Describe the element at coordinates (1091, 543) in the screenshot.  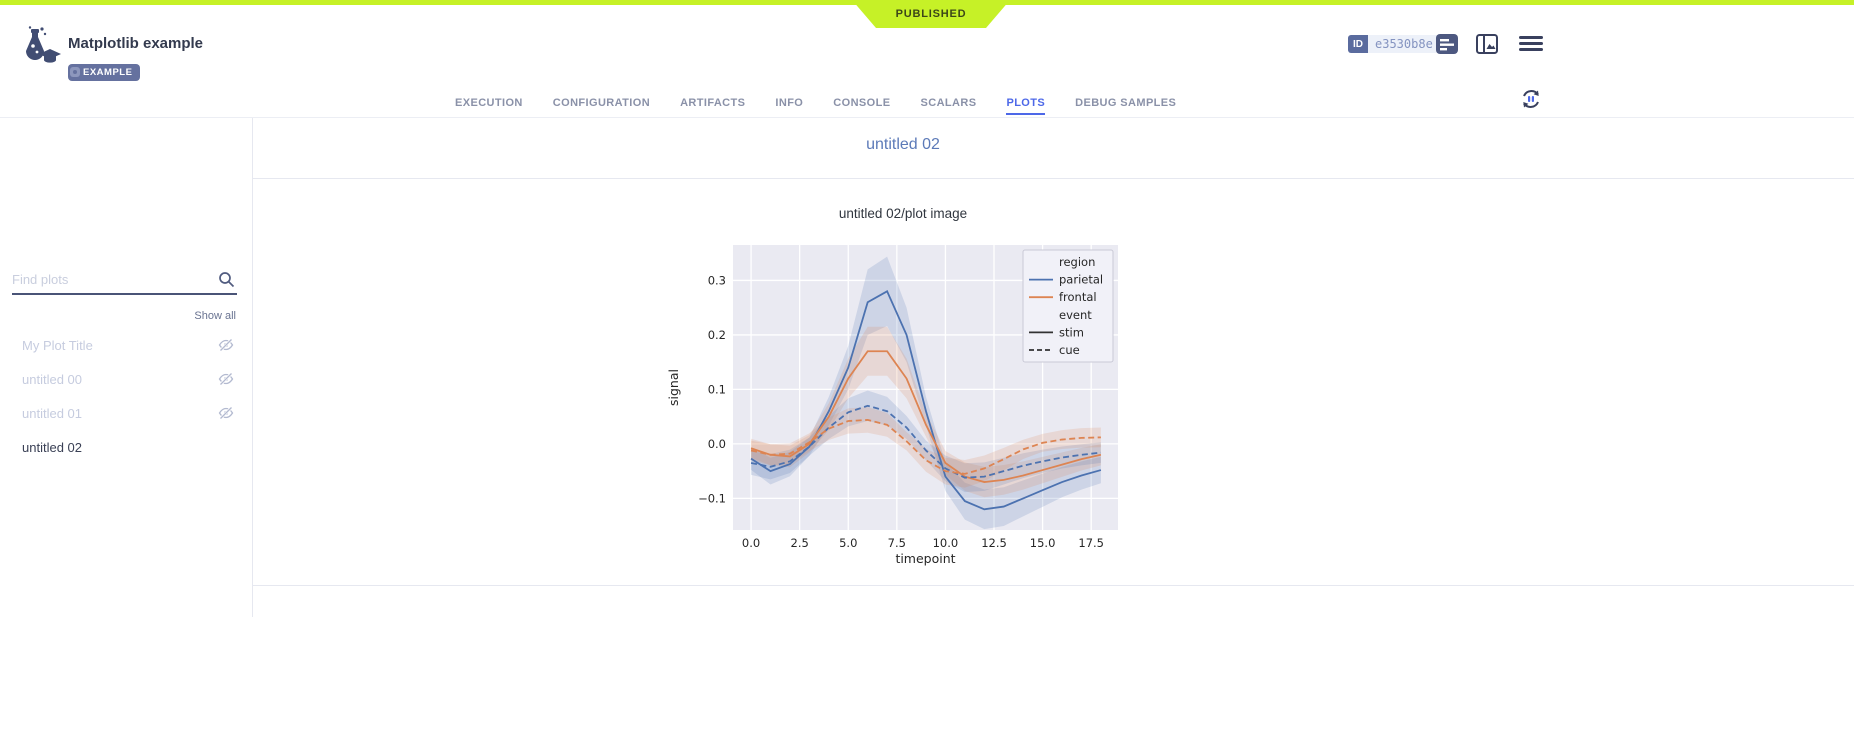
I see `axis-text: 17.5` at that location.